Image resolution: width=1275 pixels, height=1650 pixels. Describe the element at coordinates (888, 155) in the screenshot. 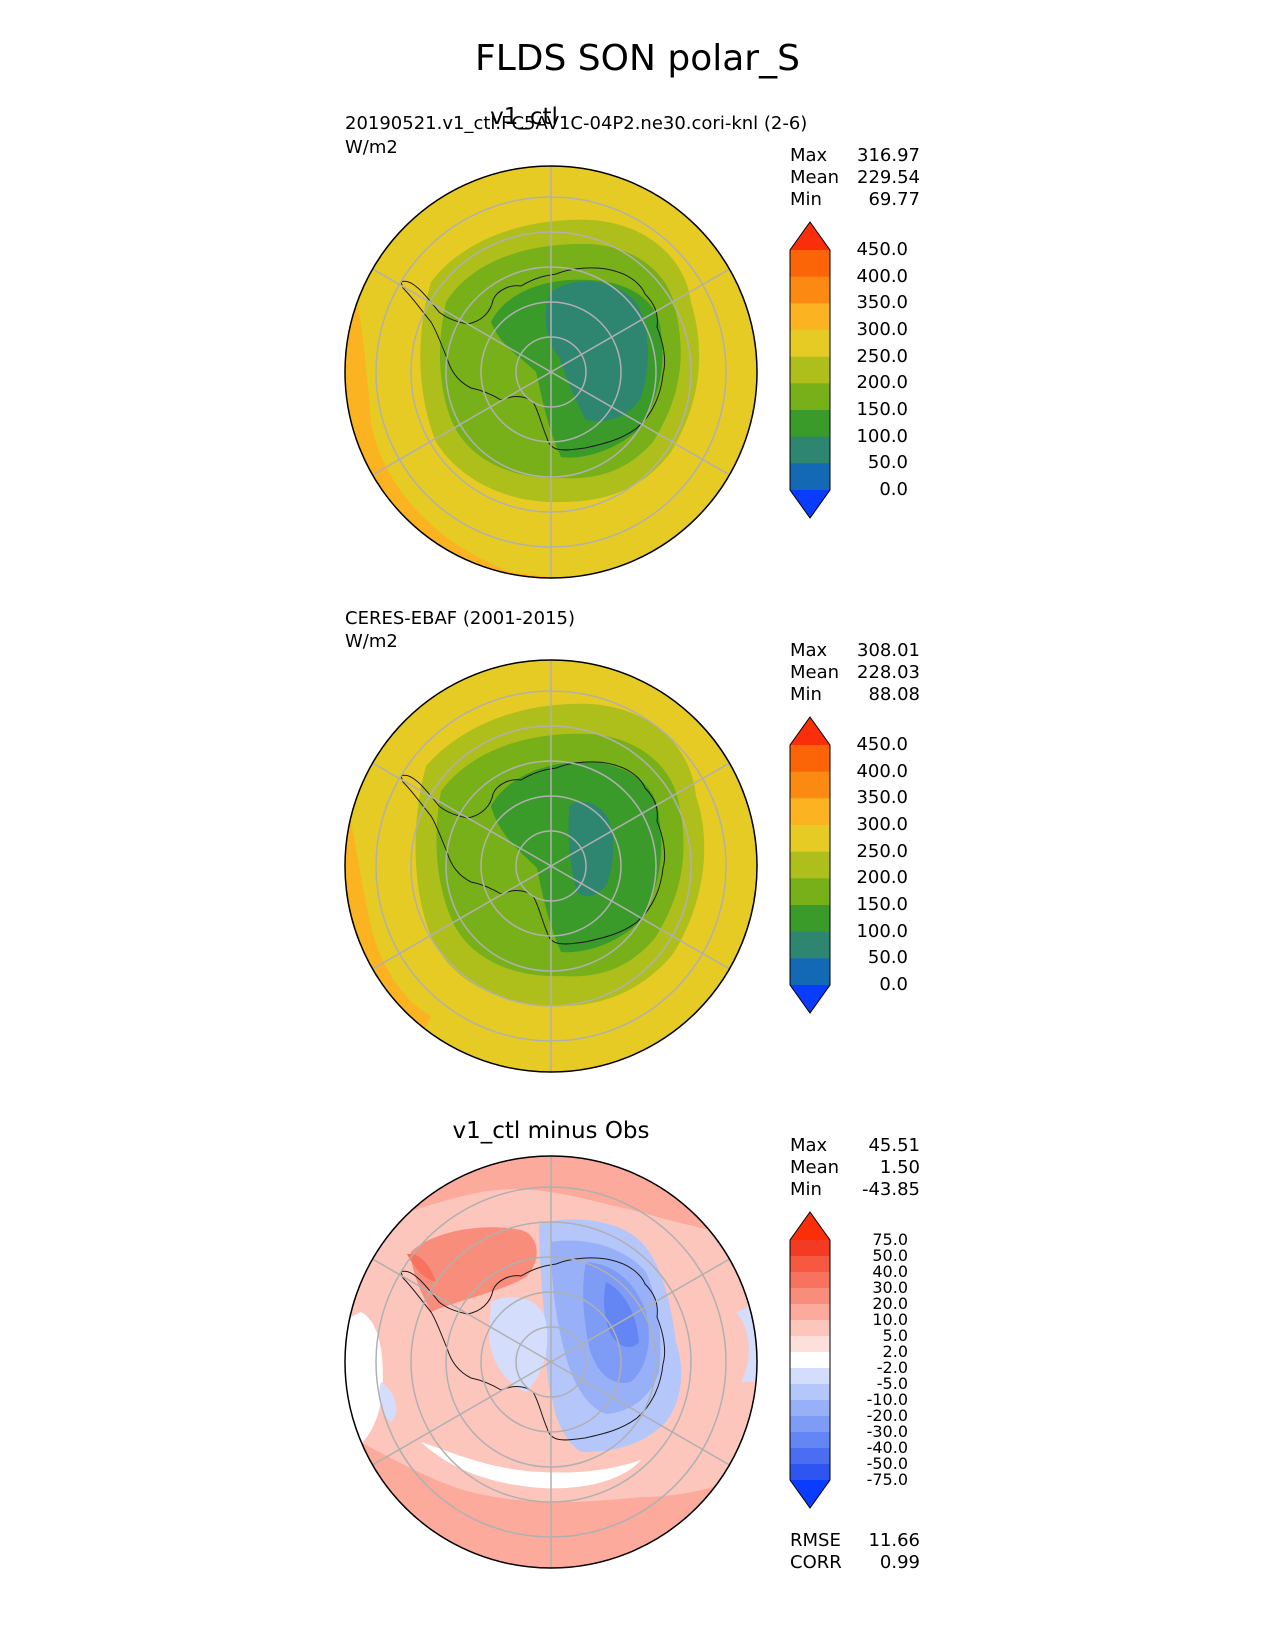

I see `stat-max-value: 316.97` at that location.